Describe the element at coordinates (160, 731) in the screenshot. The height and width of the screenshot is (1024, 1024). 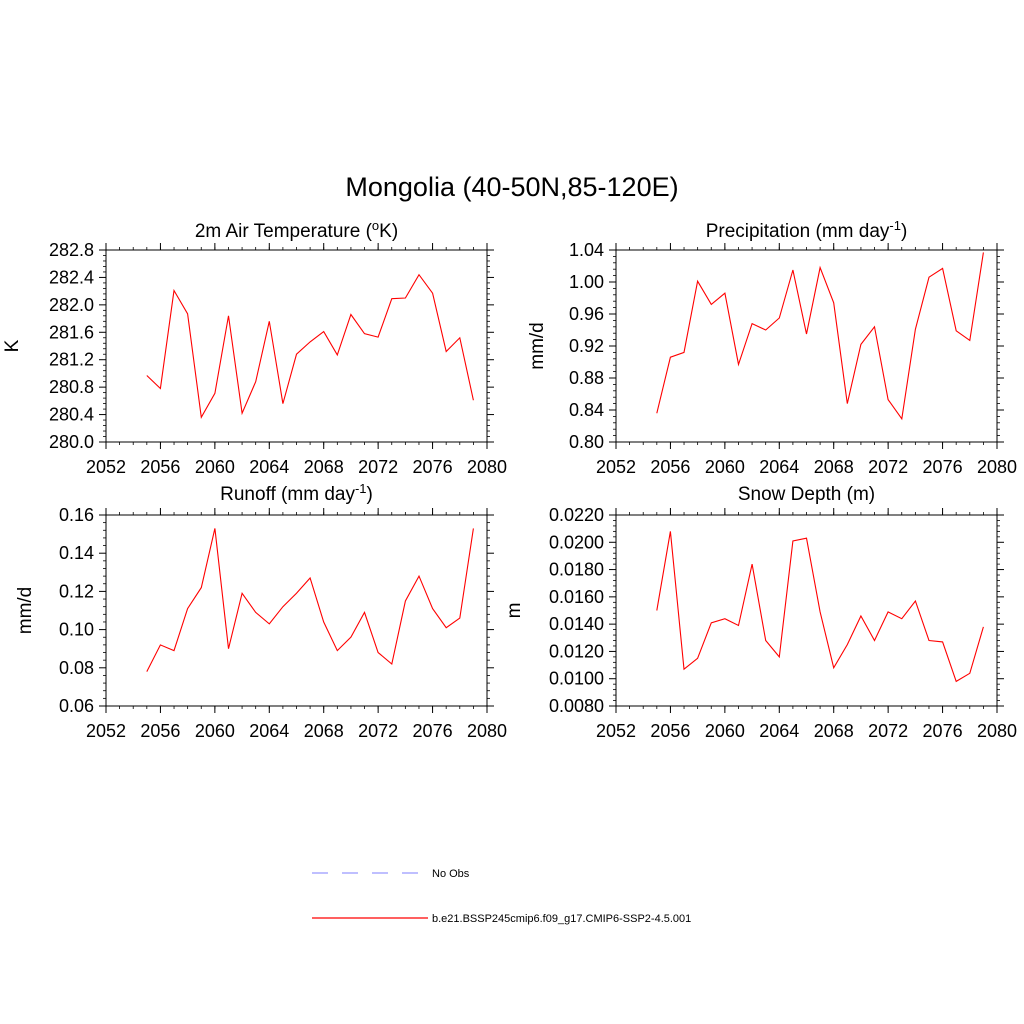
I see `runoff-x-tick-label: 2056` at that location.